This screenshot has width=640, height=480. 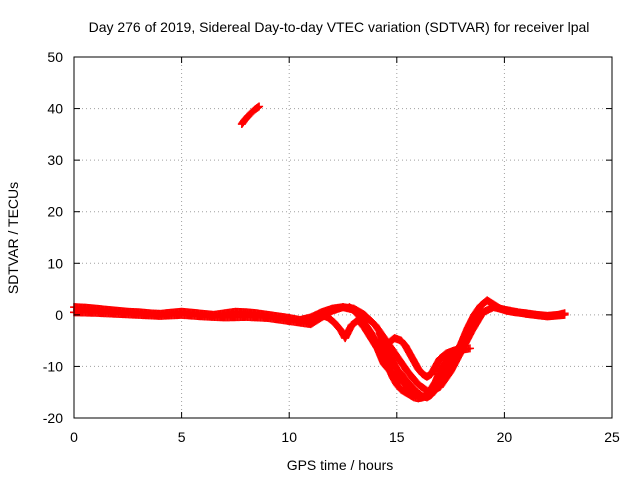 I want to click on y-tick-label: 0, so click(x=59, y=315).